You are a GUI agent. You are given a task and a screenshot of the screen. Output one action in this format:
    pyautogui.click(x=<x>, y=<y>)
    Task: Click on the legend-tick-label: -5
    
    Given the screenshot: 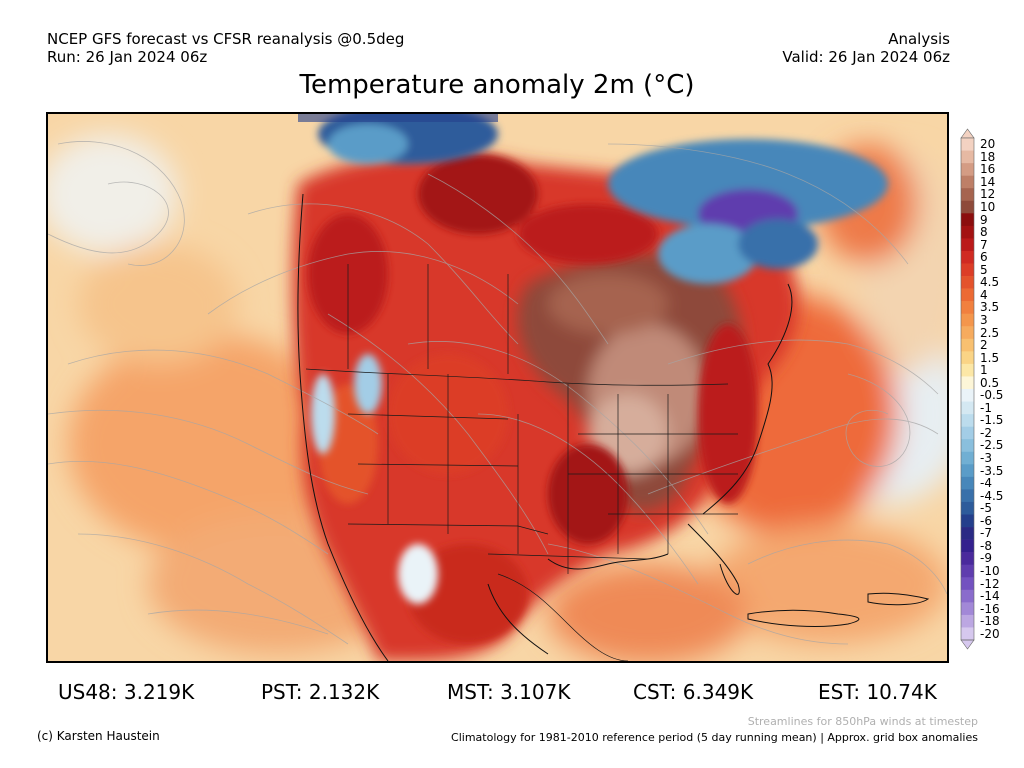 What is the action you would take?
    pyautogui.click(x=986, y=508)
    